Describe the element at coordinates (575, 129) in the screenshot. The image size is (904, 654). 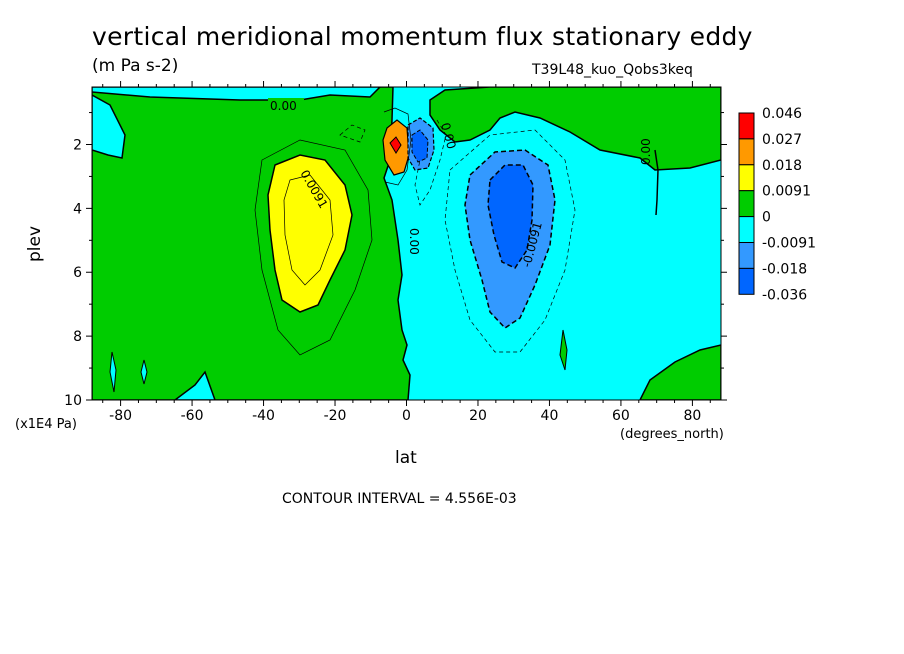
I see `green-region-northeast` at that location.